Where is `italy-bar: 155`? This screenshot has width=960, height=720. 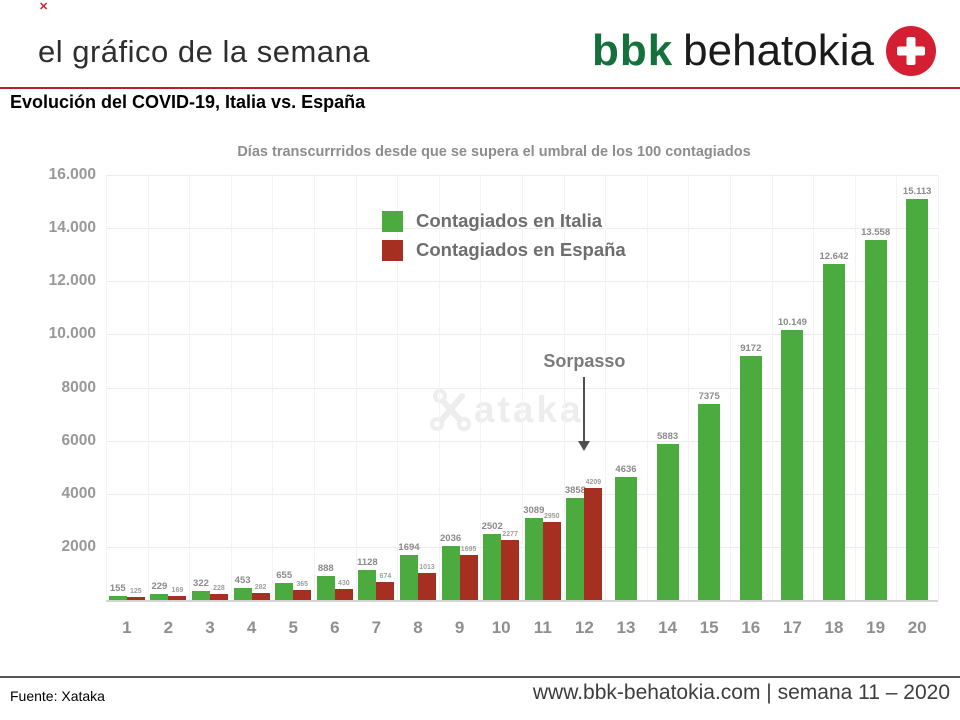
italy-bar: 155 is located at coordinates (117, 591).